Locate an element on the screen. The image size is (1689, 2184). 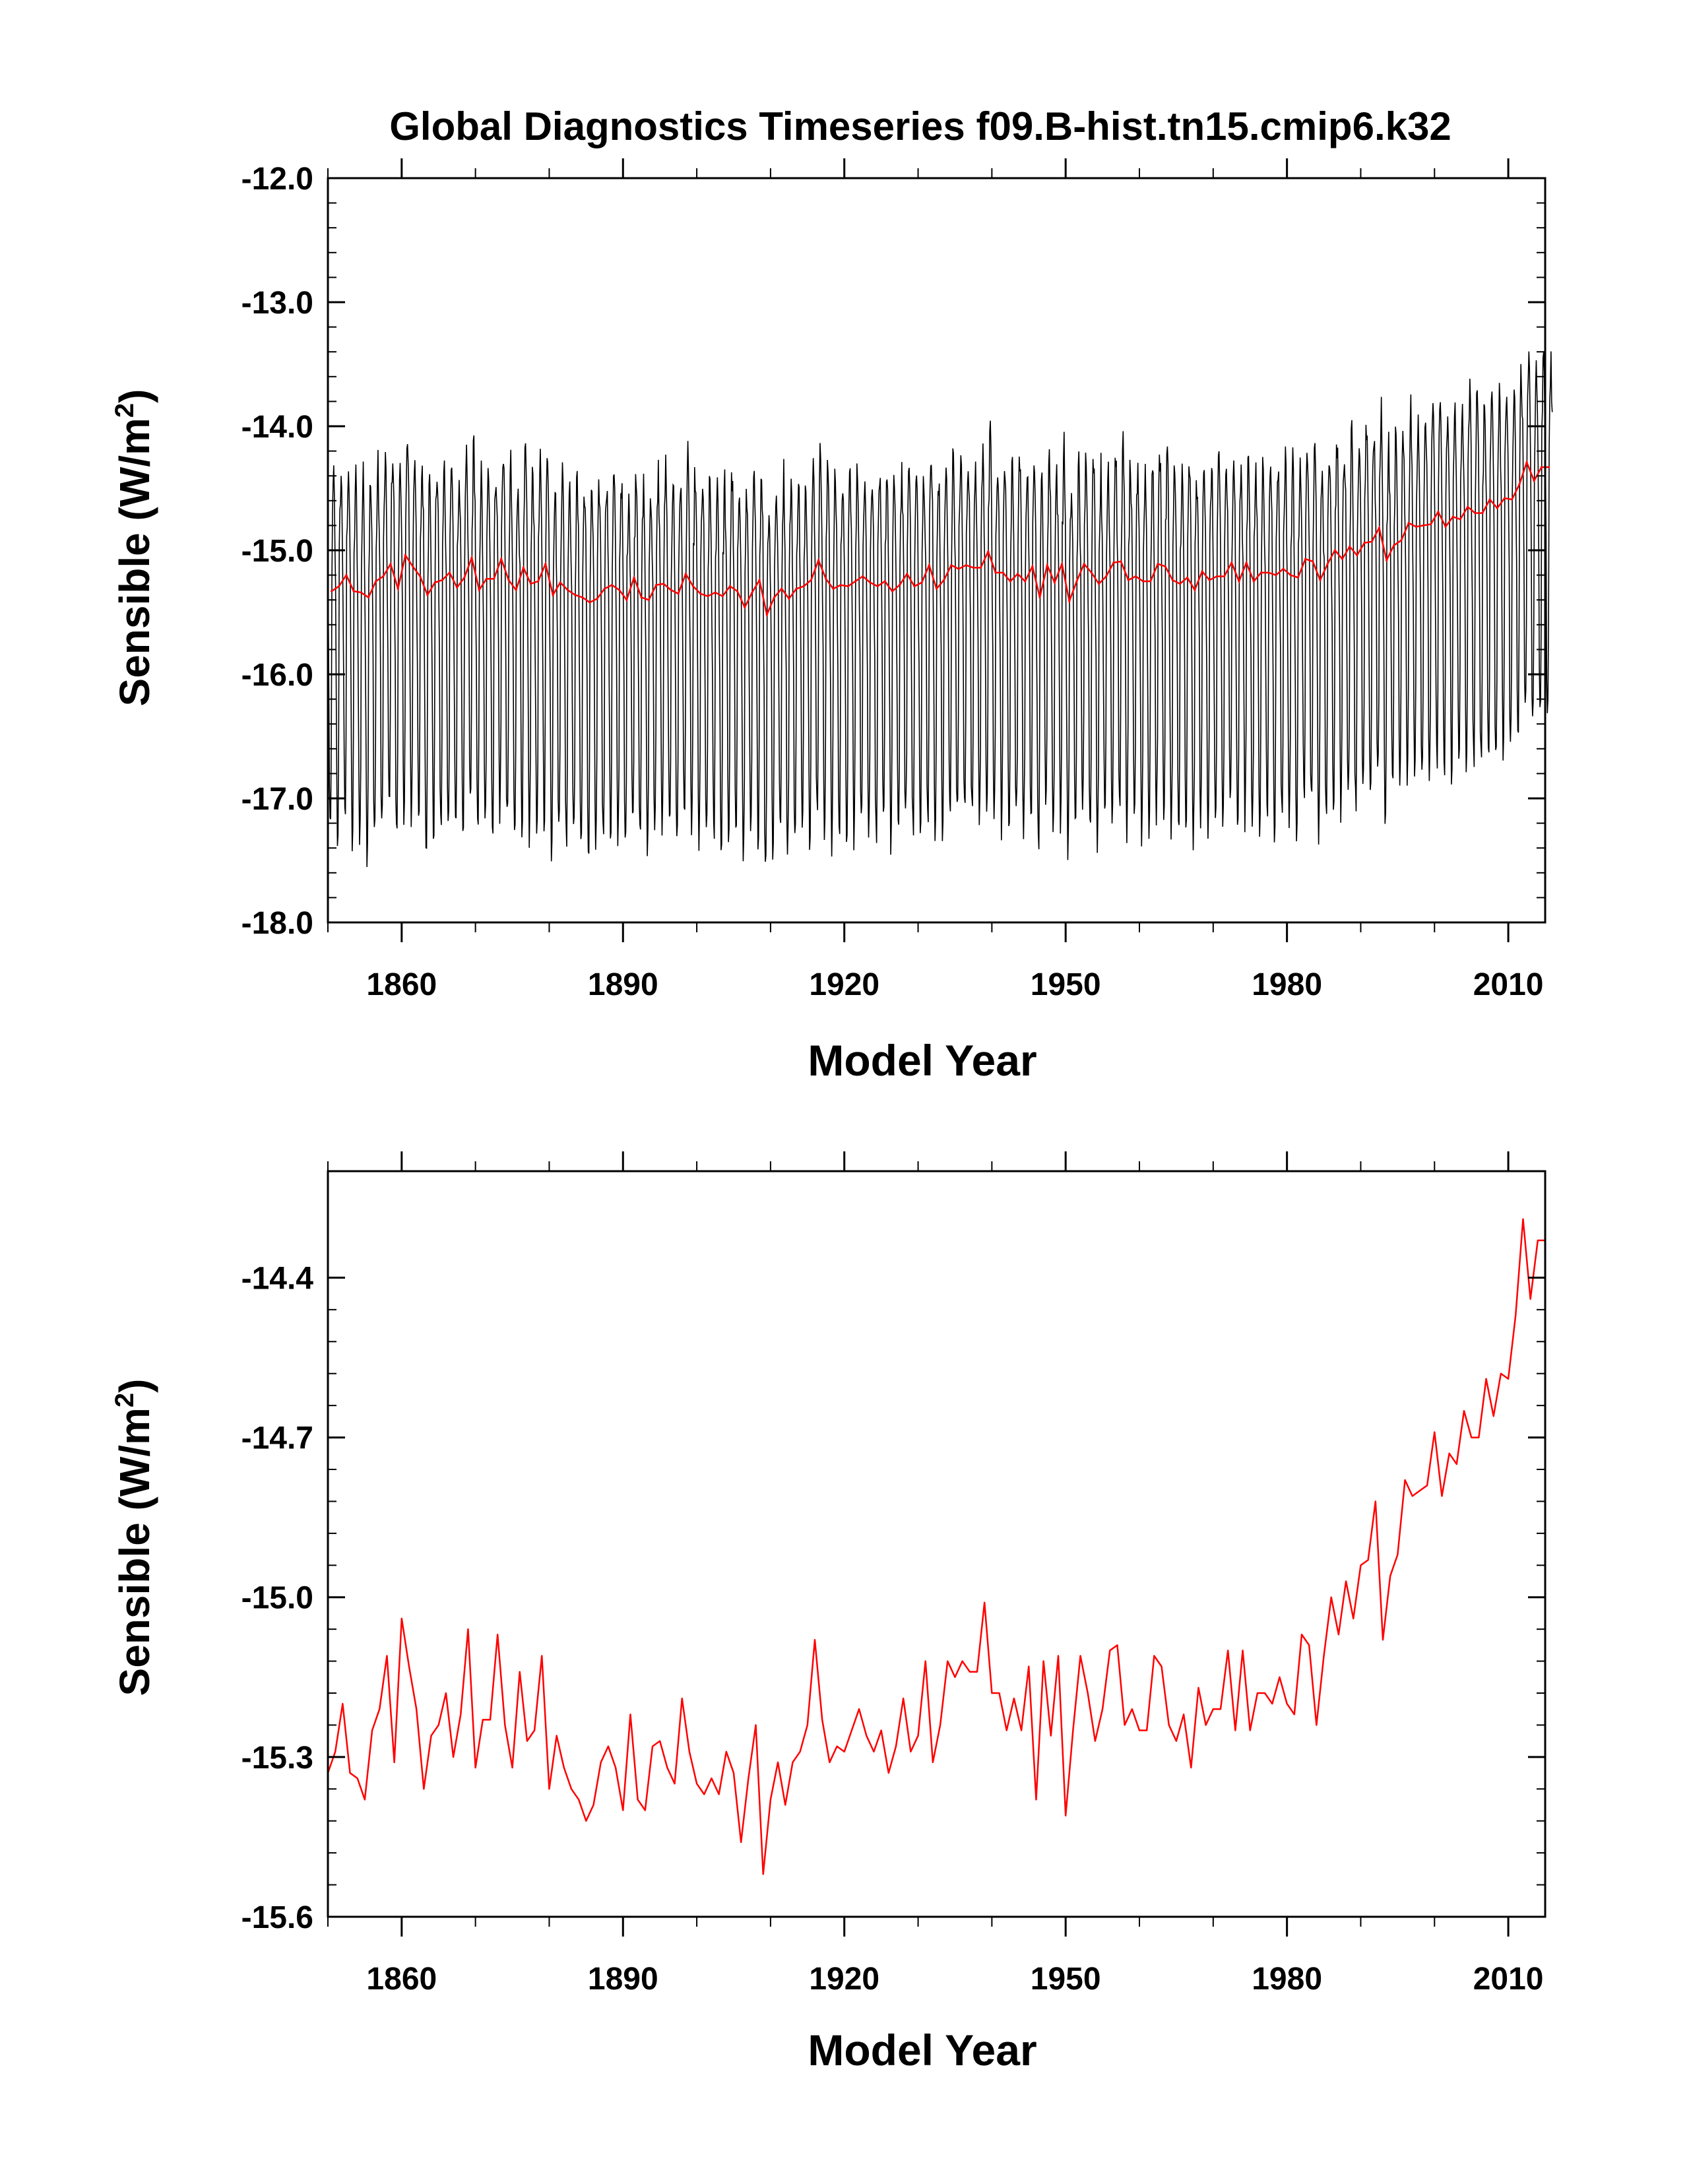
y-tick-label: -18.0 is located at coordinates (277, 923).